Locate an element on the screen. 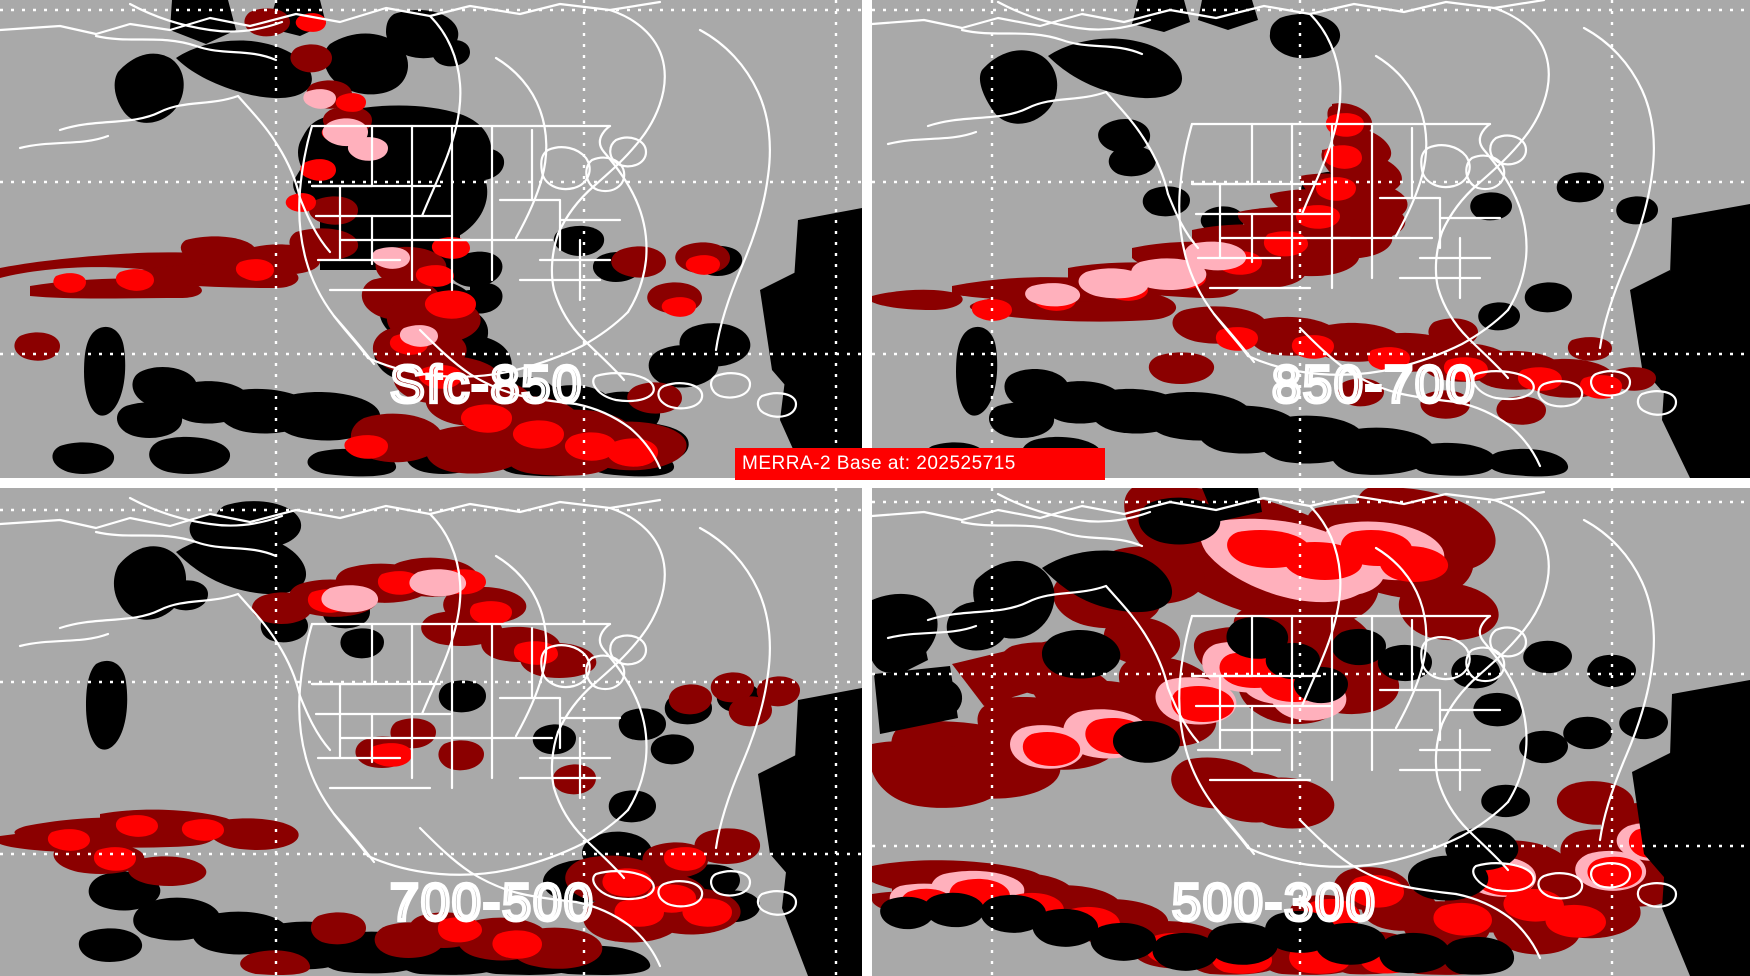 Image resolution: width=1750 pixels, height=976 pixels. panel-divider-horizontal is located at coordinates (875, 483).